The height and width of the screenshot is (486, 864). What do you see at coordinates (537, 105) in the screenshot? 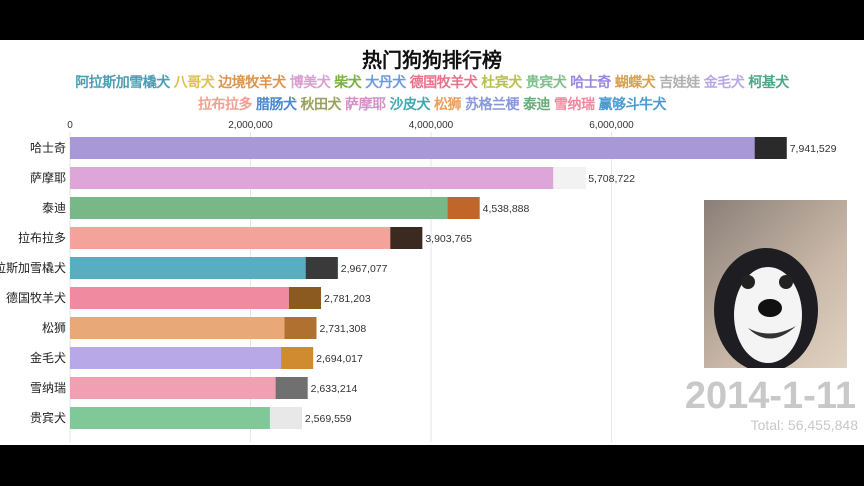
I see `legend-item: 泰迪` at bounding box center [537, 105].